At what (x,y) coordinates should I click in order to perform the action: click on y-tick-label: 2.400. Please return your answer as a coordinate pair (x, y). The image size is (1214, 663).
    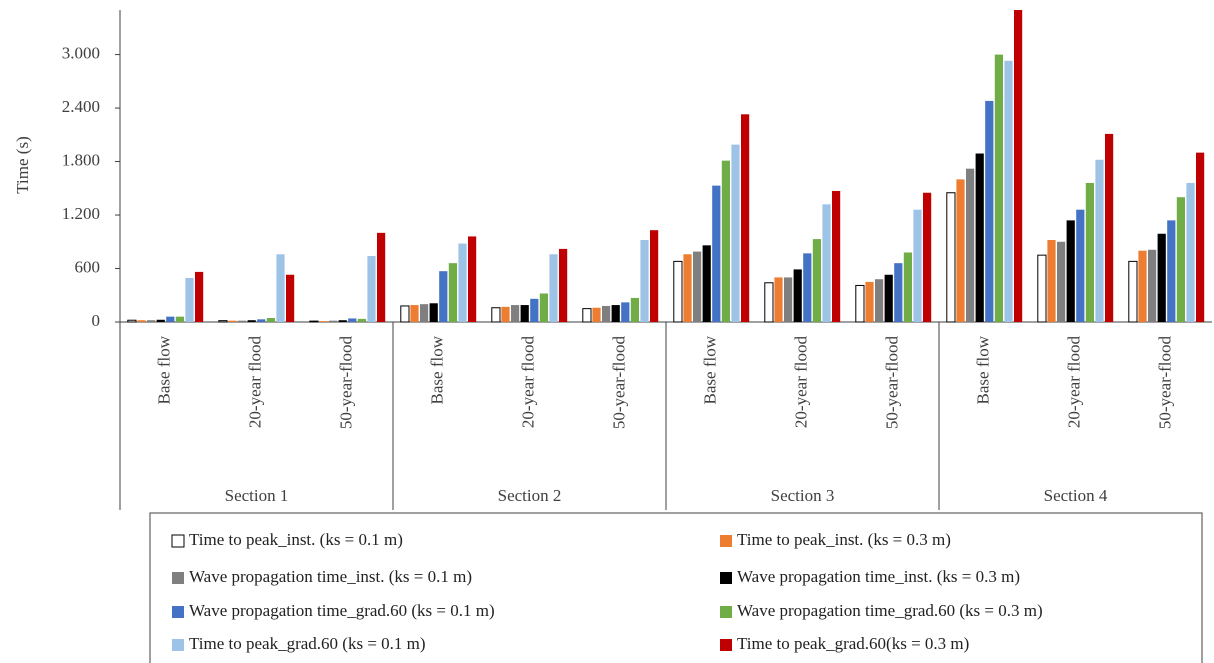
    Looking at the image, I should click on (81, 106).